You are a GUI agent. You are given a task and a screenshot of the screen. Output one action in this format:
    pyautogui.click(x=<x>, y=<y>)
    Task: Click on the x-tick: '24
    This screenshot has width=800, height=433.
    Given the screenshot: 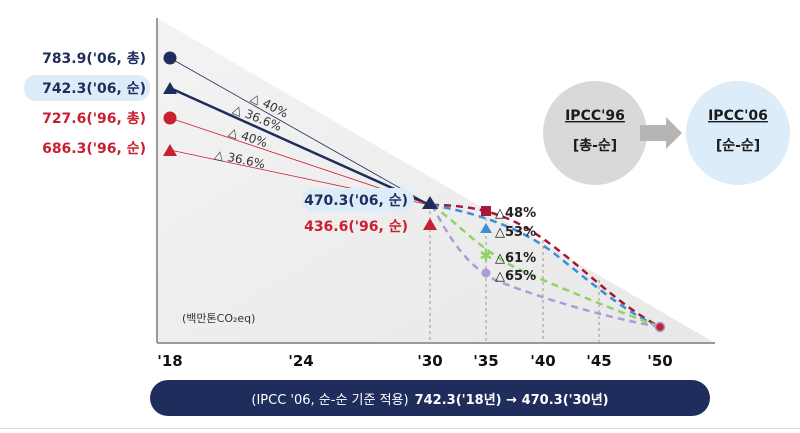 What is the action you would take?
    pyautogui.click(x=300, y=361)
    